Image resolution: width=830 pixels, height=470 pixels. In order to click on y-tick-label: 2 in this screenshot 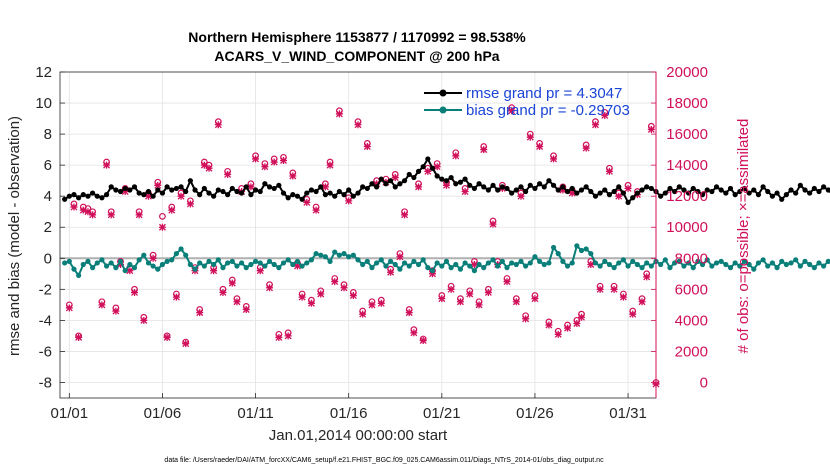, I will do `click(48, 227)`.